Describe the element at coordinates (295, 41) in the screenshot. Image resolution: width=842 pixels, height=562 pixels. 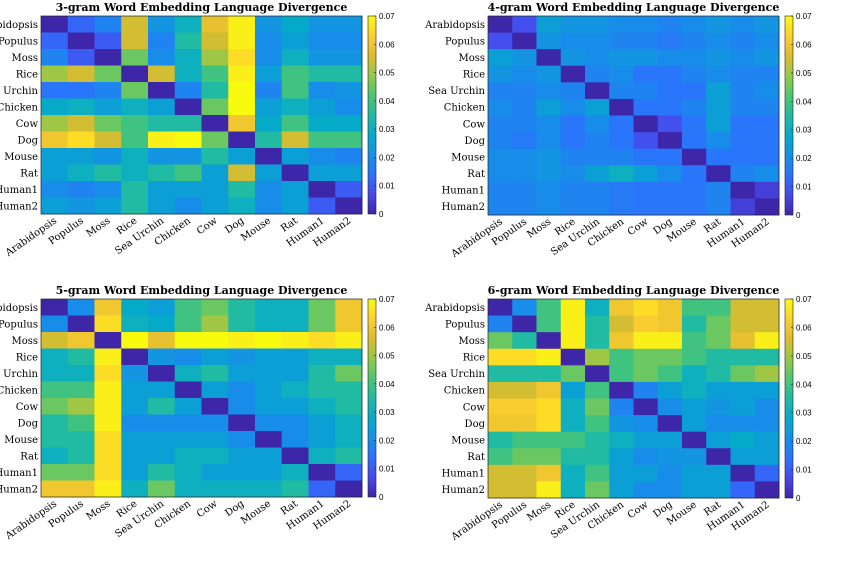
I see `heatmap-cell-populus-rat` at that location.